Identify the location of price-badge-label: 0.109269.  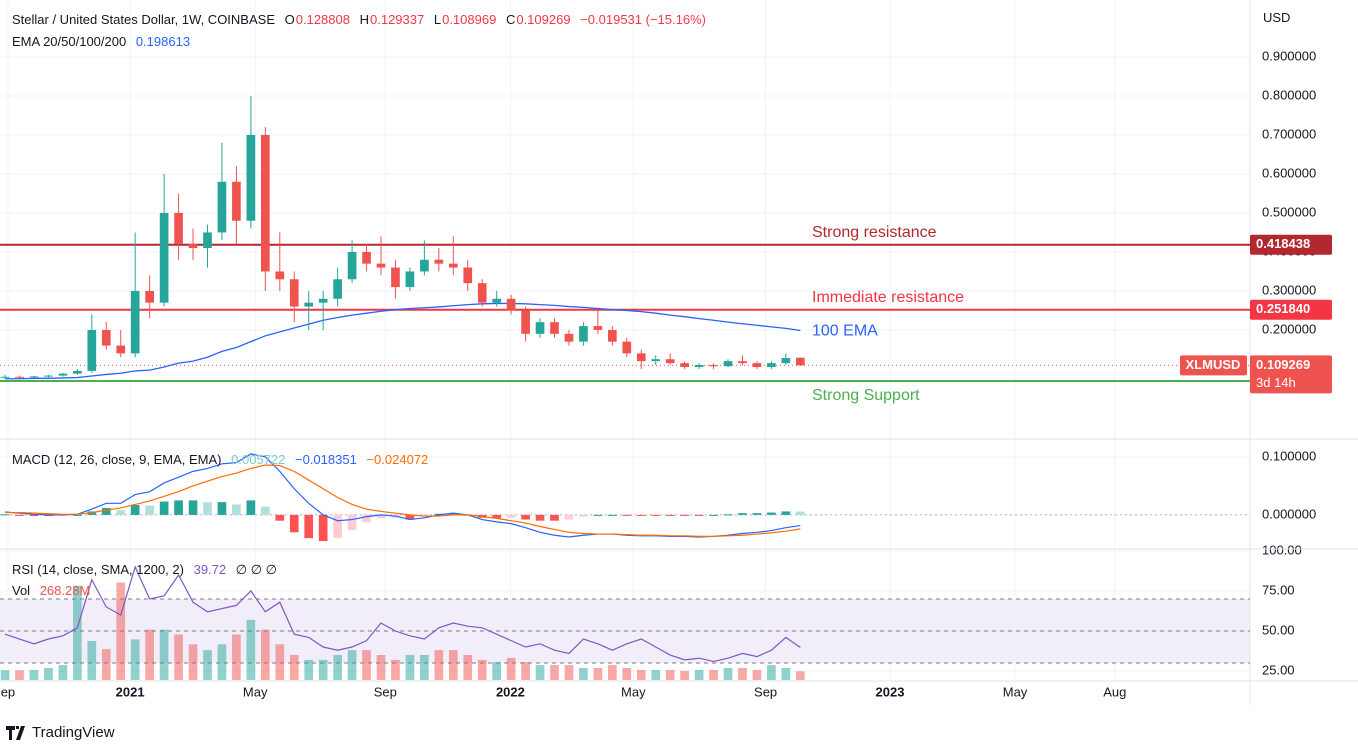
(1283, 364).